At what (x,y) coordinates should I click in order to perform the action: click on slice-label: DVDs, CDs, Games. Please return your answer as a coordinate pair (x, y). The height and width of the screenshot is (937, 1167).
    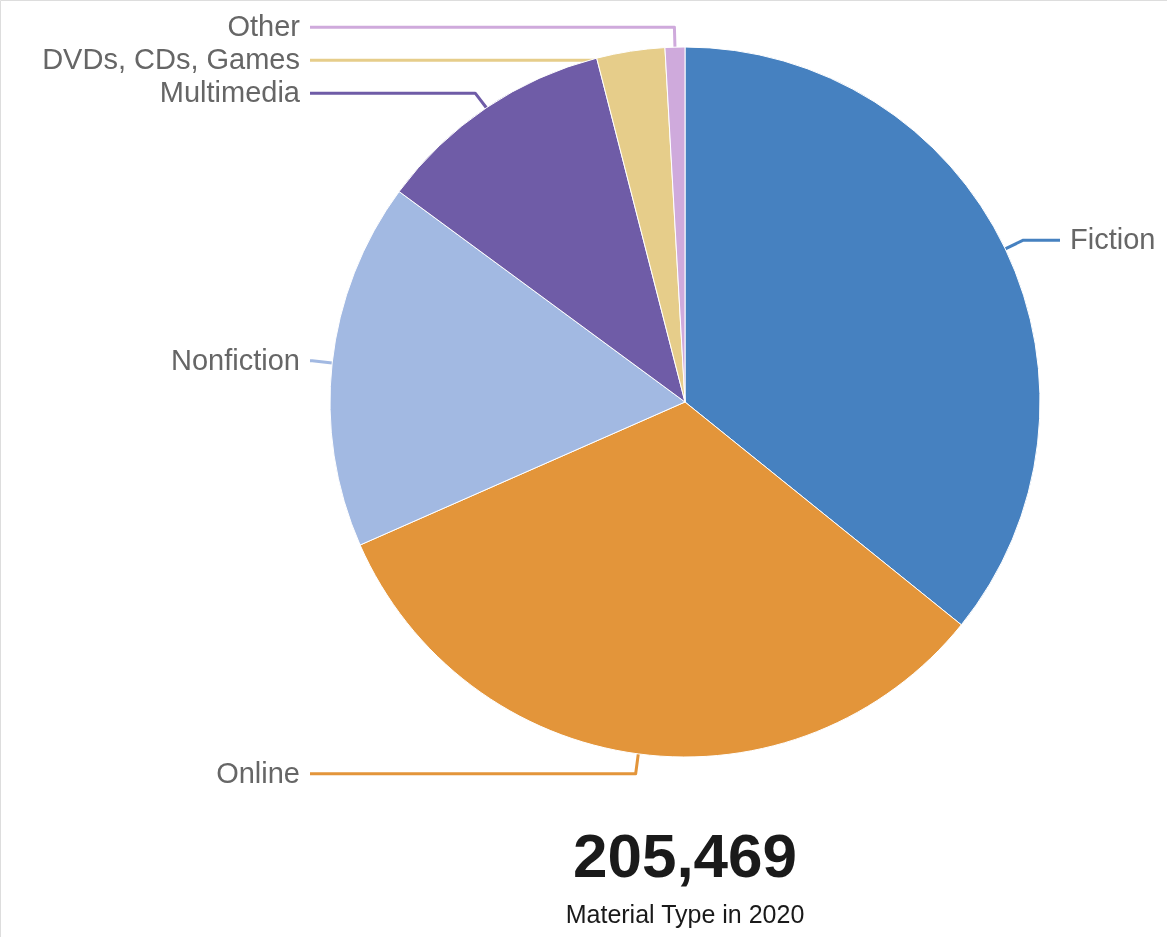
    Looking at the image, I should click on (171, 59).